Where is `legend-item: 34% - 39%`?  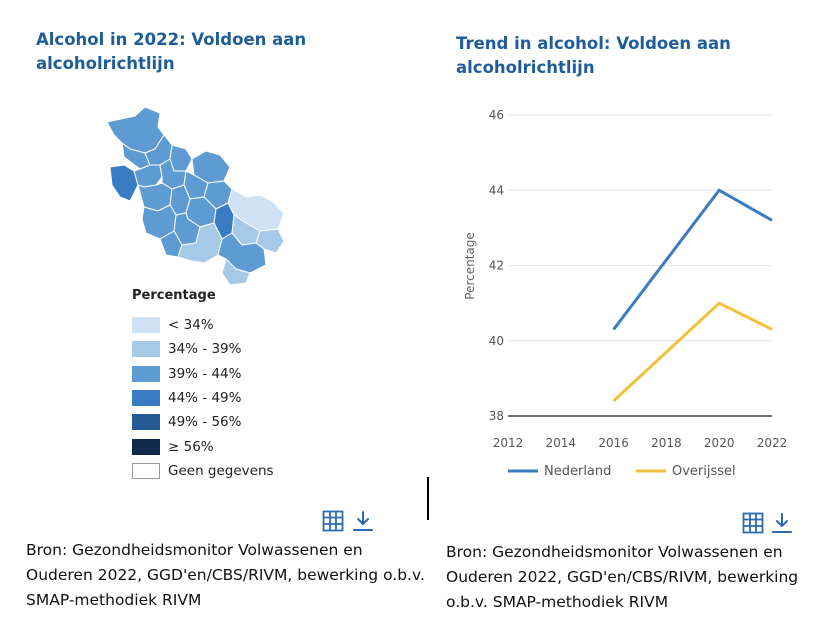
legend-item: 34% - 39% is located at coordinates (203, 349).